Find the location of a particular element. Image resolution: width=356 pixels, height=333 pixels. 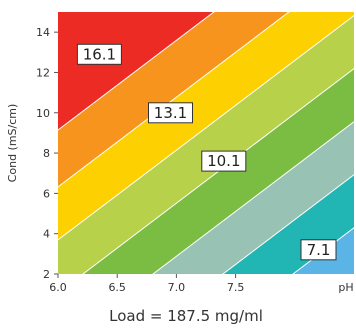

contour-label: 7.1 is located at coordinates (318, 250).